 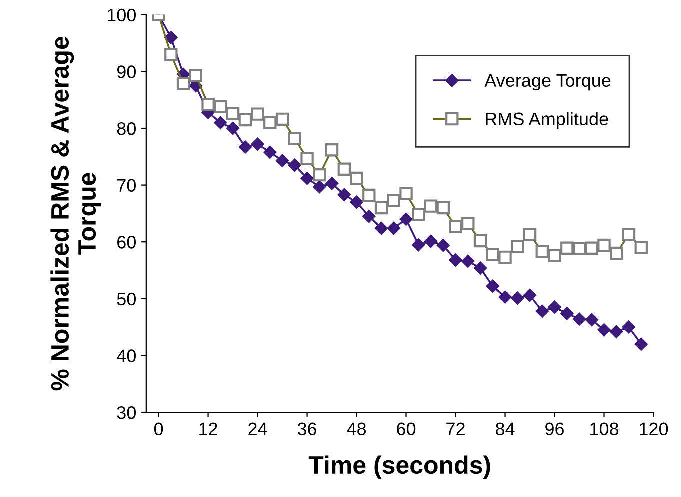 I want to click on x-tick-label: 84, so click(x=505, y=429).